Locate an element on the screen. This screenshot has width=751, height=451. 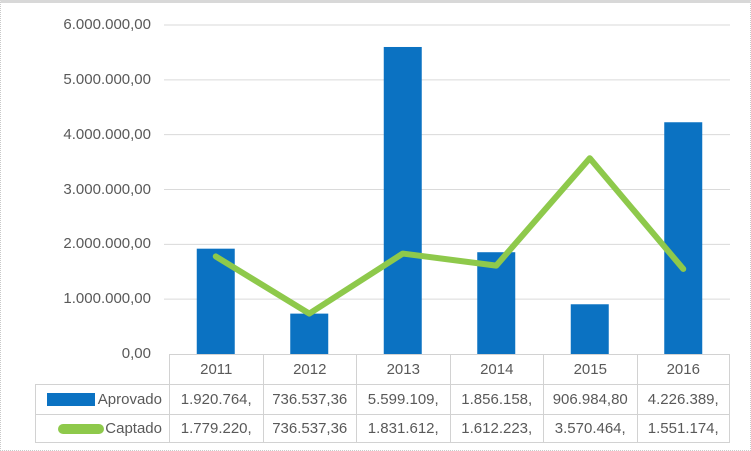
table-cell-aprovado-2016: 4.226.389, is located at coordinates (683, 399).